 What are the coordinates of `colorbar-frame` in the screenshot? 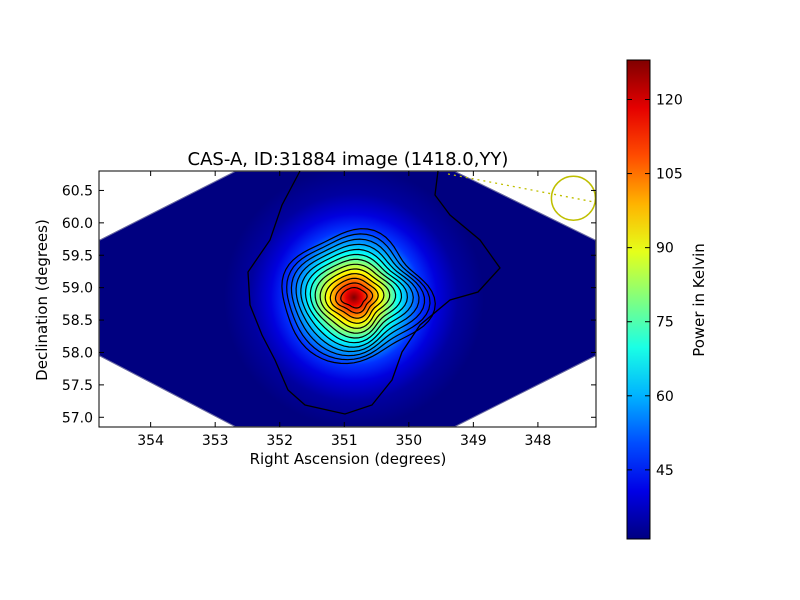 It's located at (638, 299).